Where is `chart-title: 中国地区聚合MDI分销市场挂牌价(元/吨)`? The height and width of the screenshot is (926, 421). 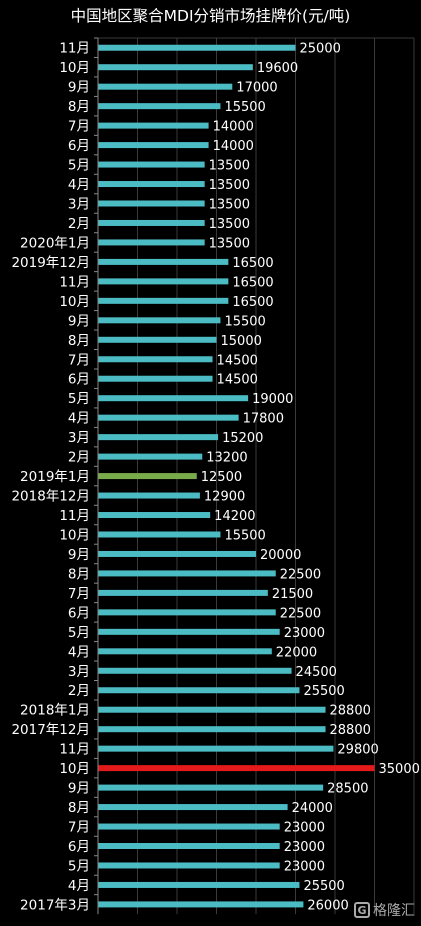
chart-title: 中国地区聚合MDI分销市场挂牌价(元/吨) is located at coordinates (210, 16).